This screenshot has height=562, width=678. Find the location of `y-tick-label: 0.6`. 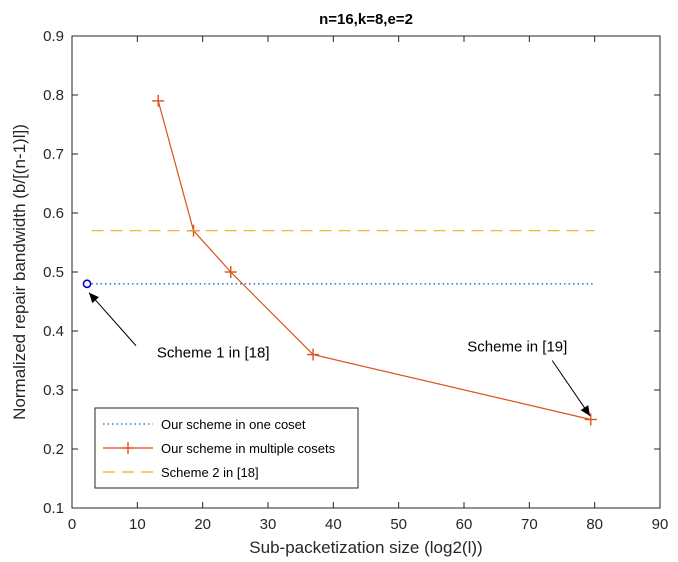

y-tick-label: 0.6 is located at coordinates (53, 213).